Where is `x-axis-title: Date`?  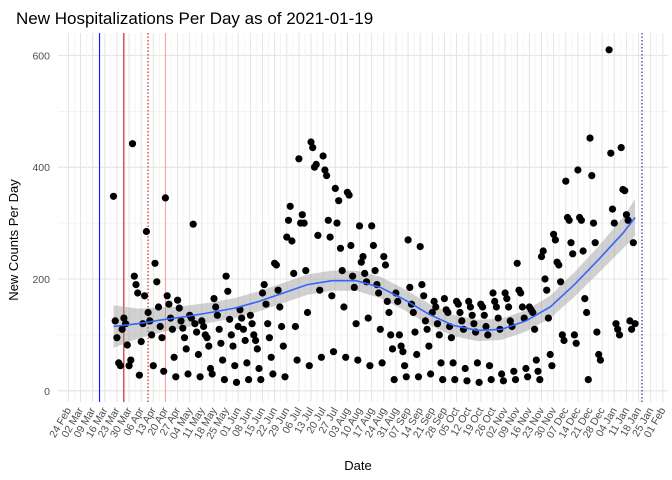 x-axis-title: Date is located at coordinates (357, 465).